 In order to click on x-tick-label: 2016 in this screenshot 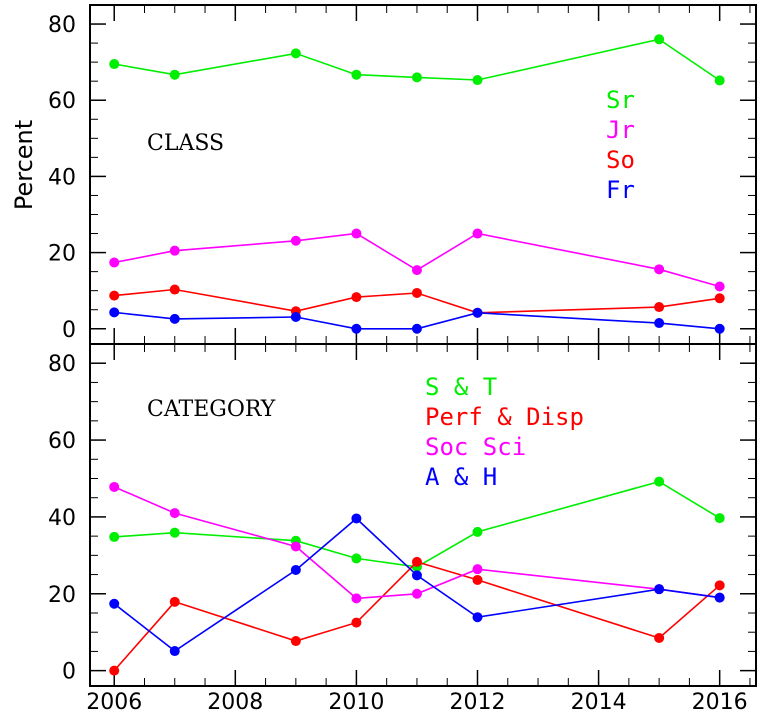, I will do `click(720, 701)`.